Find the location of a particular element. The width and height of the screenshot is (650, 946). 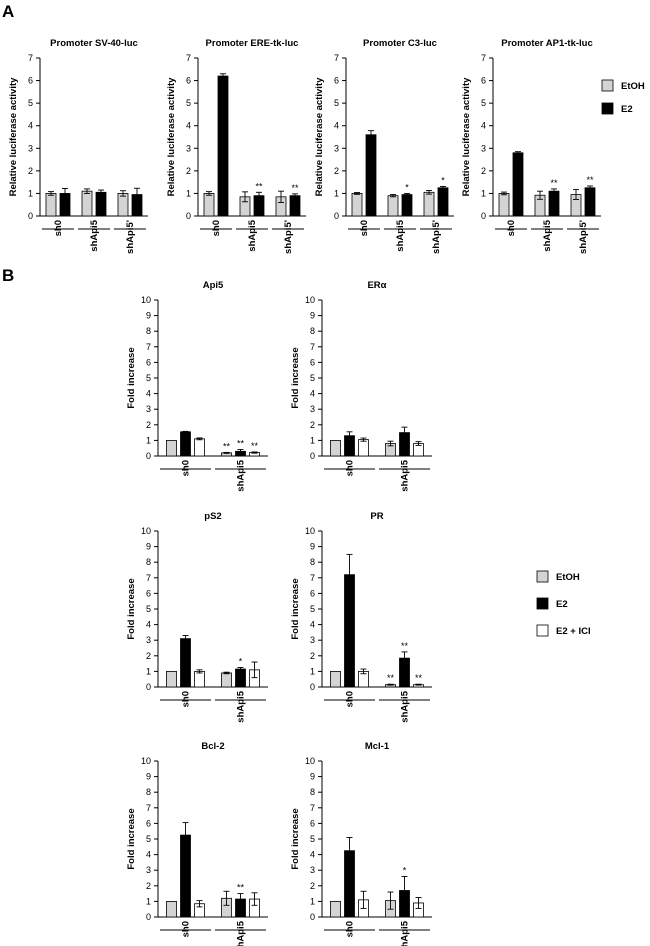

chart-mcl-1: Mcl-1 0 1 2 3 4 5 6 7 8 9 10 Fold increase sh0 * shApi5 is located at coordinates (361, 843).